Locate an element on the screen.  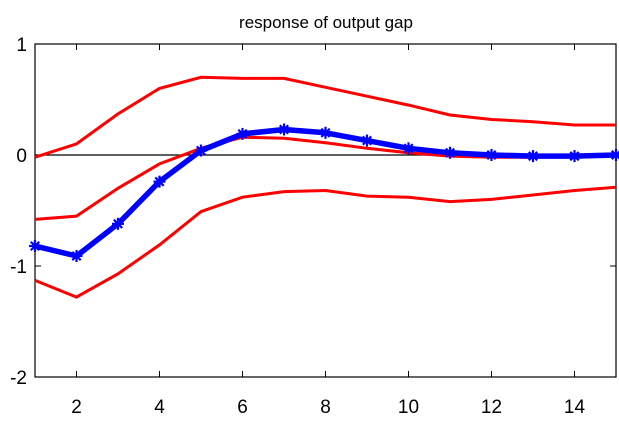
y-tick-label: 1 is located at coordinates (21, 45).